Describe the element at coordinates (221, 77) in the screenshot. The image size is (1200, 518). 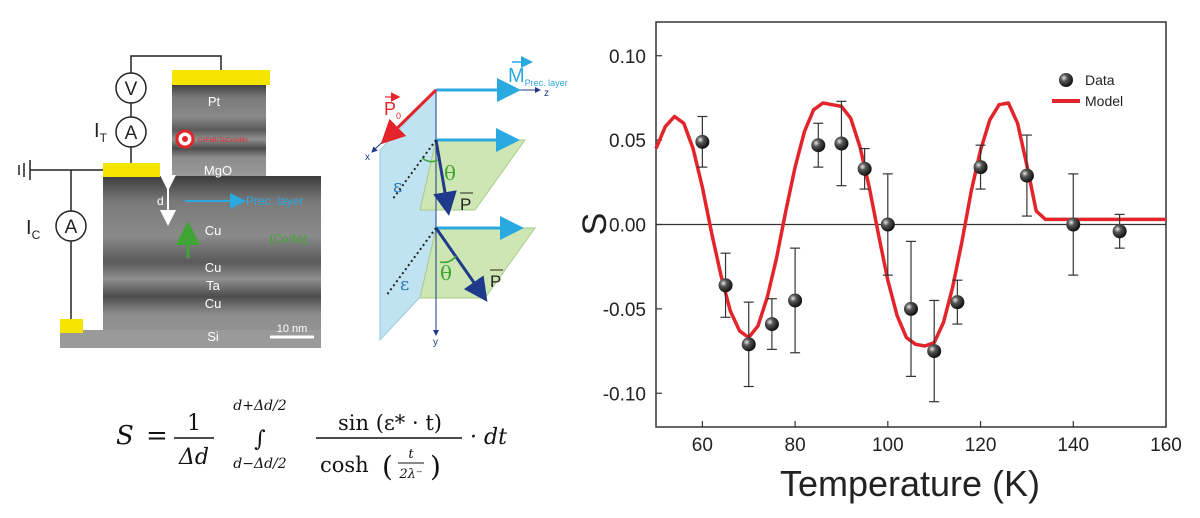
I see `top-contact` at that location.